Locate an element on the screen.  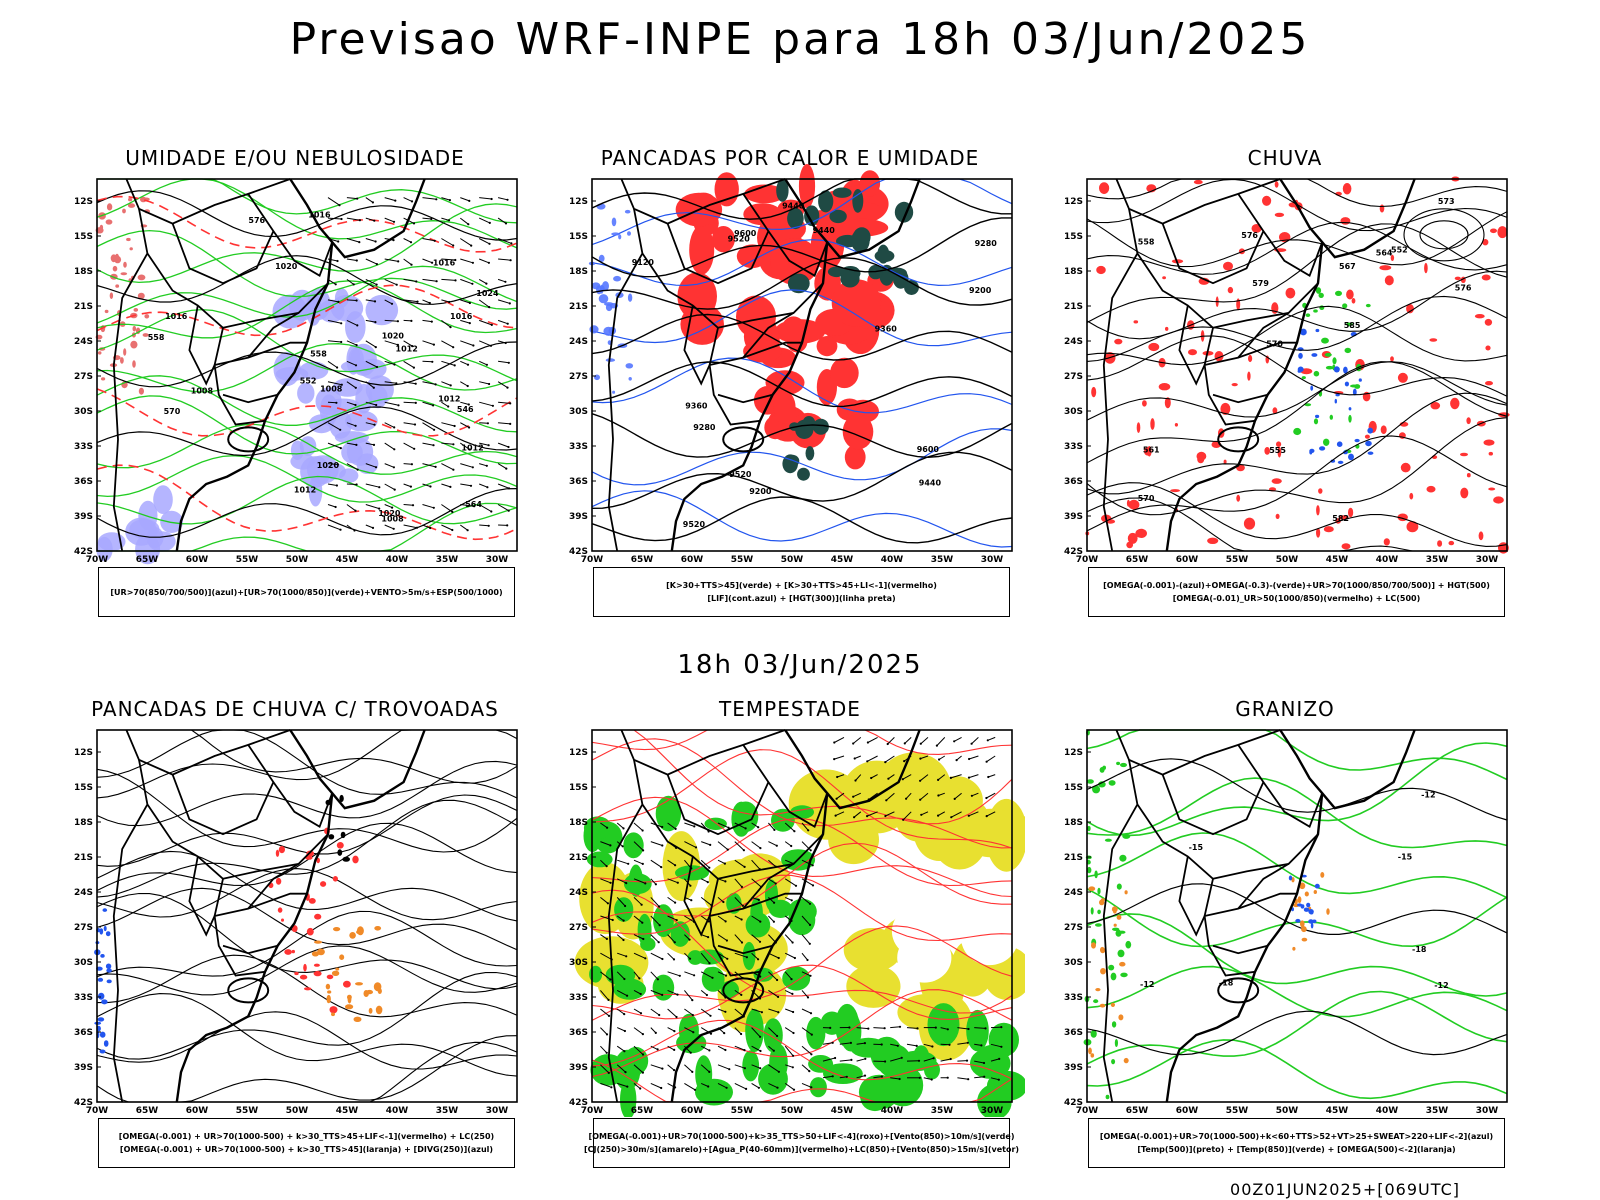
lon-tick-label: 70W is located at coordinates (97, 1111).